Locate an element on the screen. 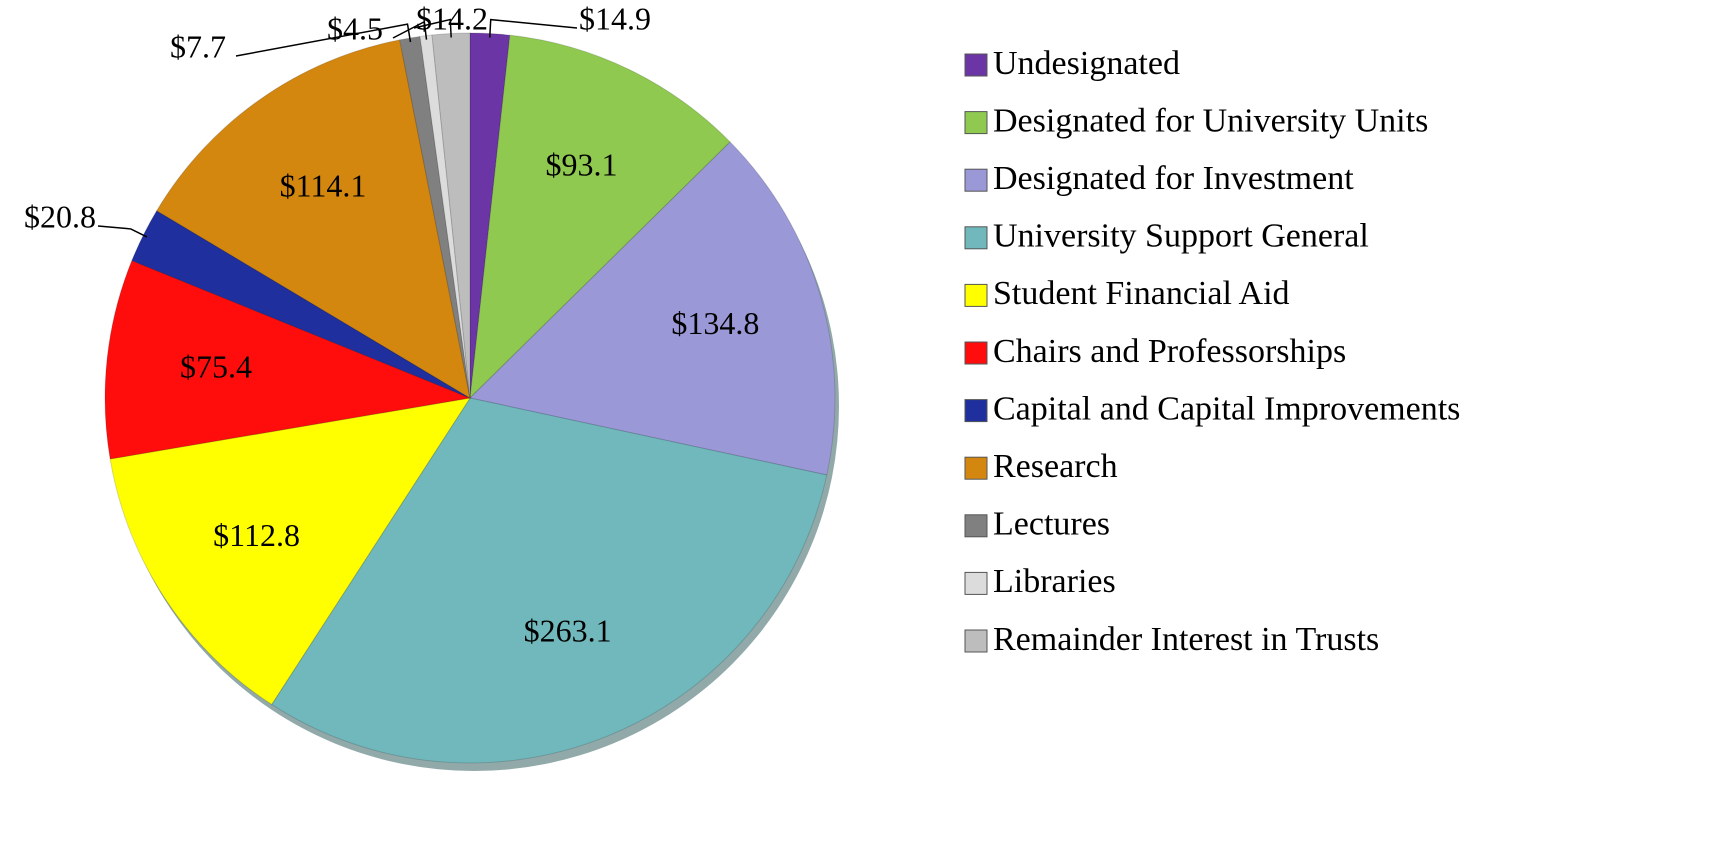  legend-label: Lectures is located at coordinates (1051, 524).